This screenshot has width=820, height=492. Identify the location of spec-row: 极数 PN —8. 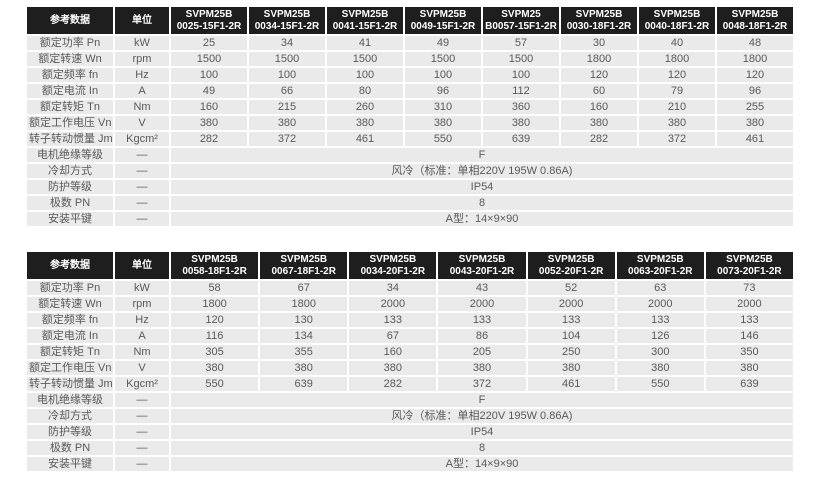
(410, 203).